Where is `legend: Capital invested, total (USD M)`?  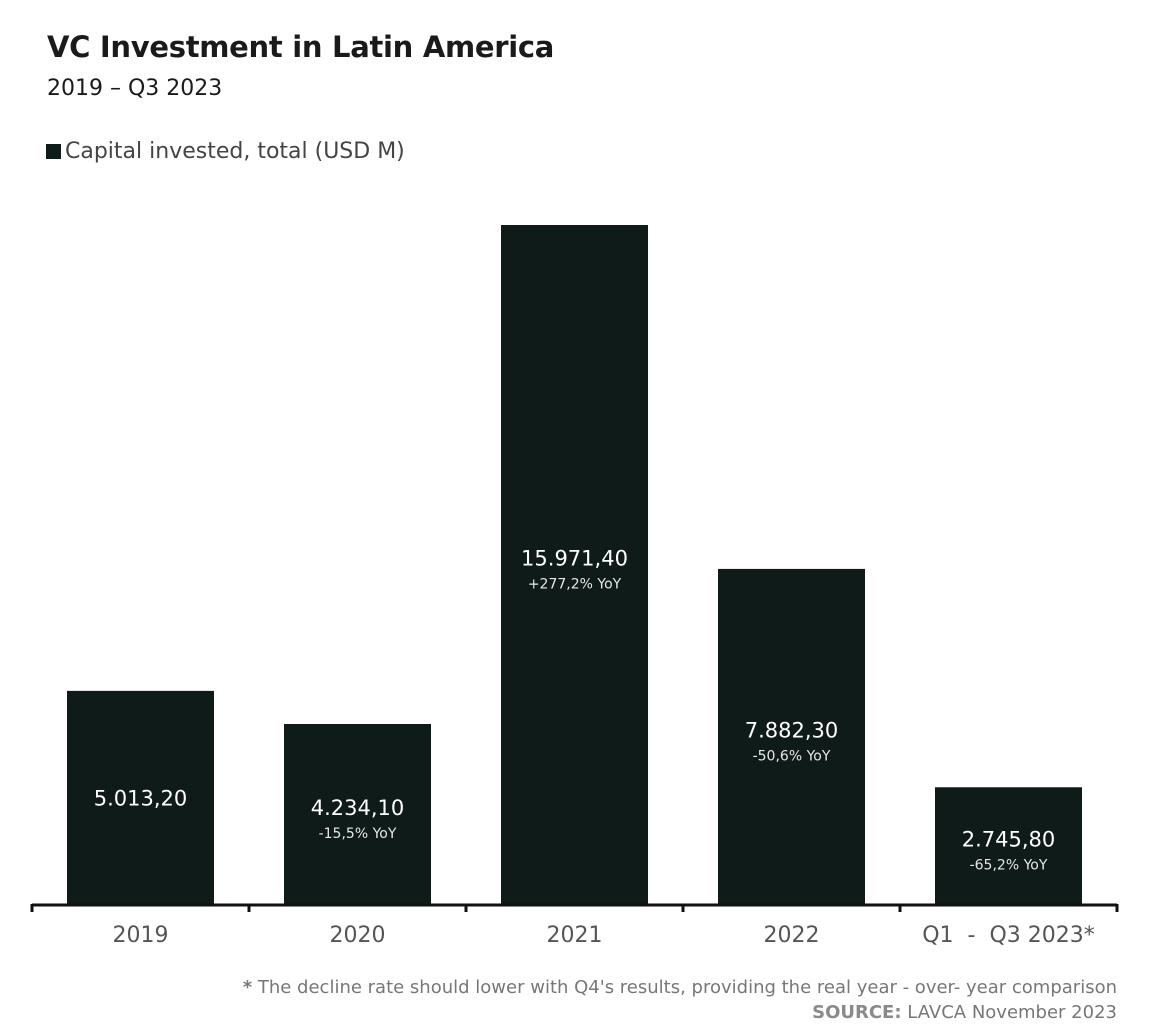 legend: Capital invested, total (USD M) is located at coordinates (225, 151).